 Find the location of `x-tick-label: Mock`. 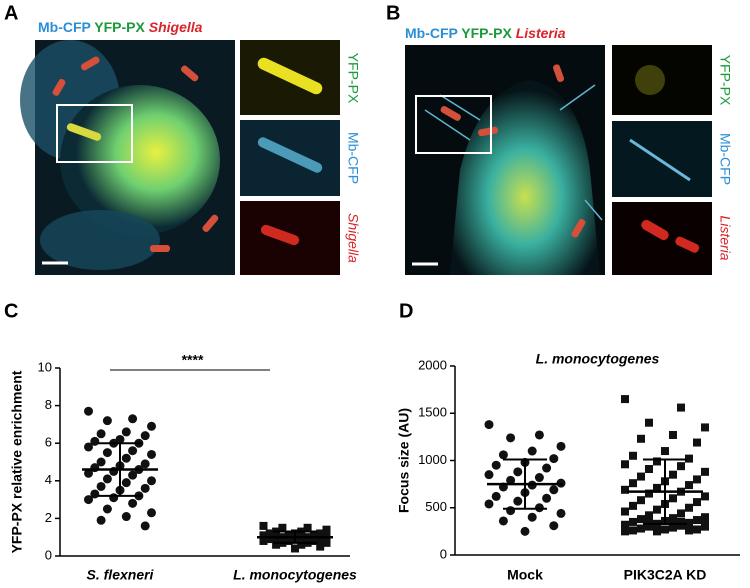

x-tick-label: Mock is located at coordinates (525, 575).